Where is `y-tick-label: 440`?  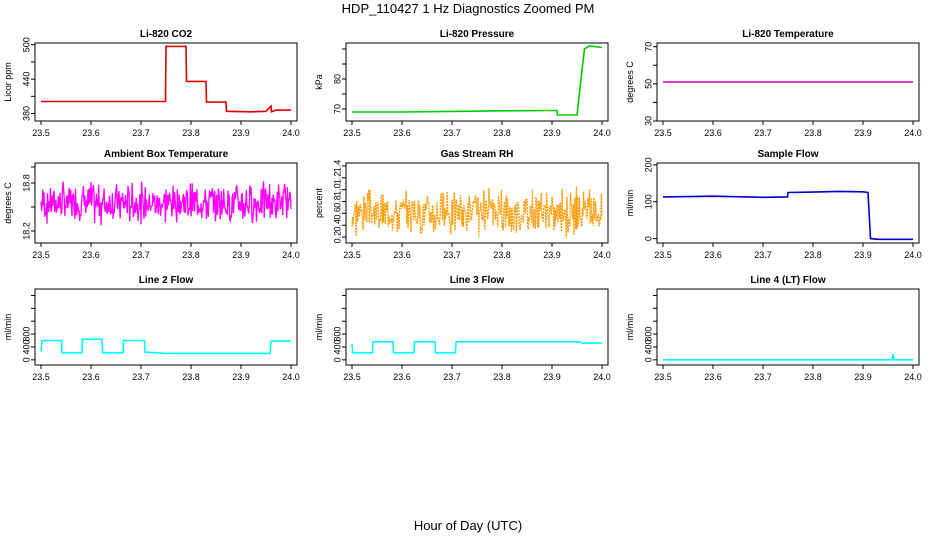
y-tick-label: 440 is located at coordinates (26, 79).